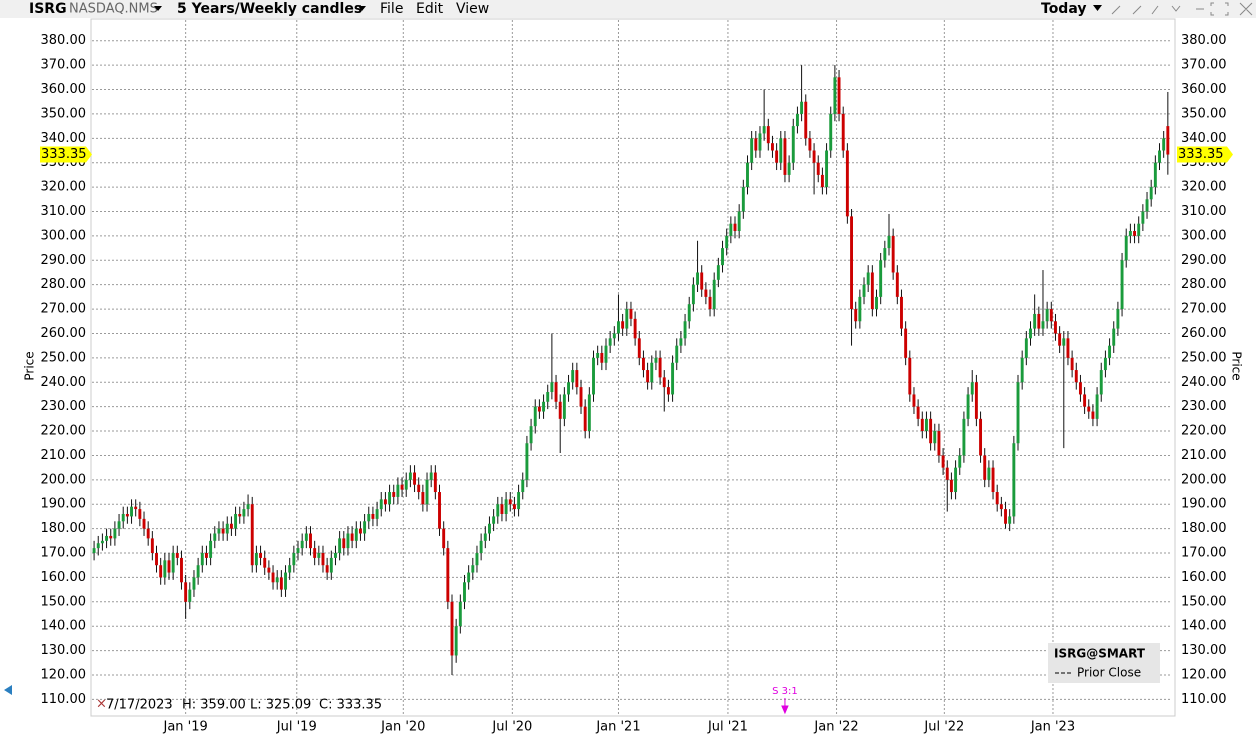  I want to click on y-tick-label: 250.00, so click(64, 357).